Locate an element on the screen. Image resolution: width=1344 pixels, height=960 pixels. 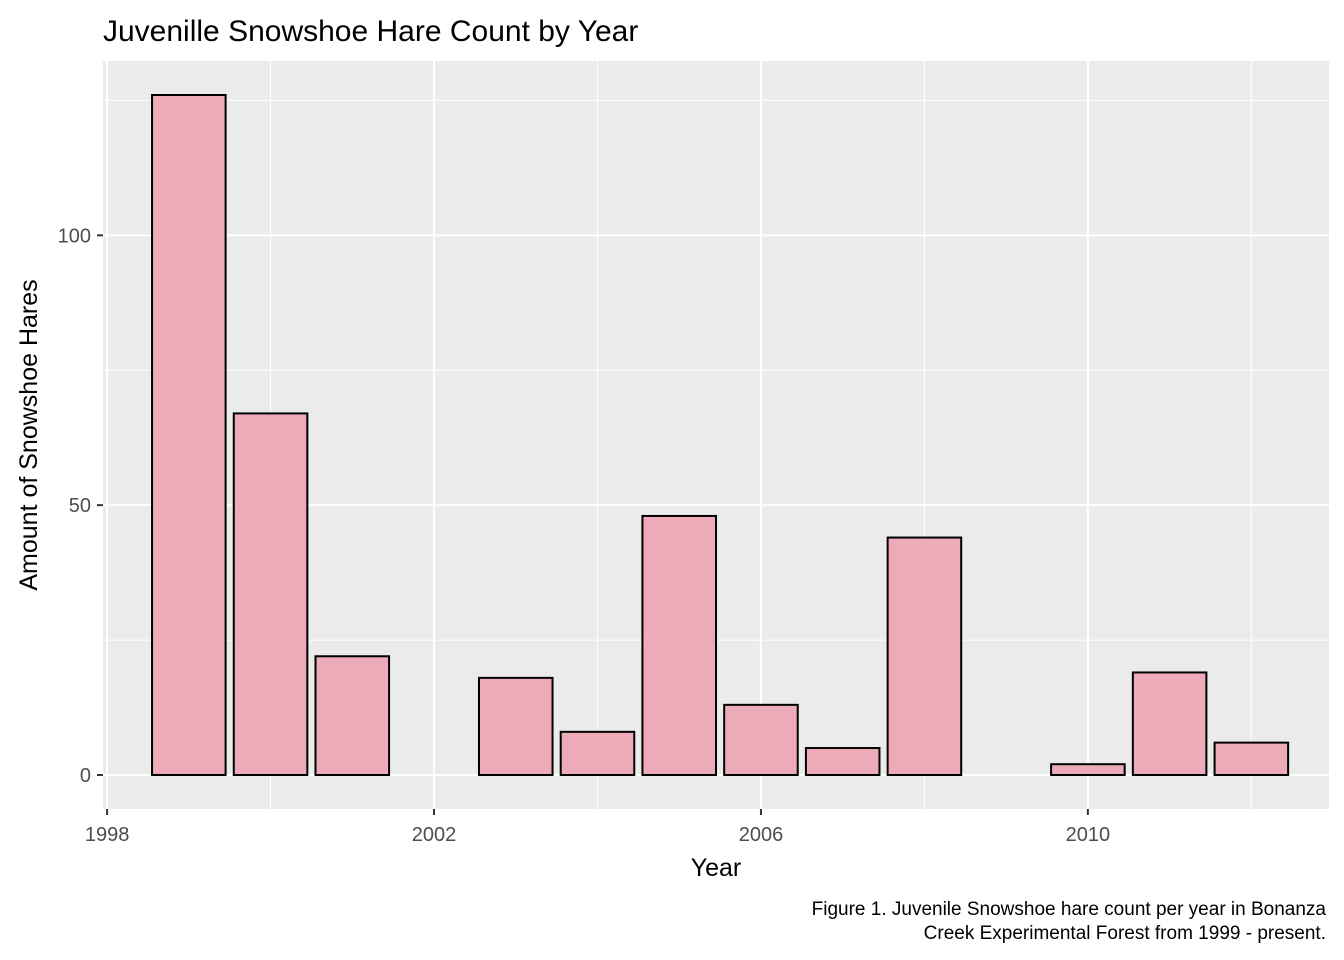
bar-2008 is located at coordinates (924, 656).